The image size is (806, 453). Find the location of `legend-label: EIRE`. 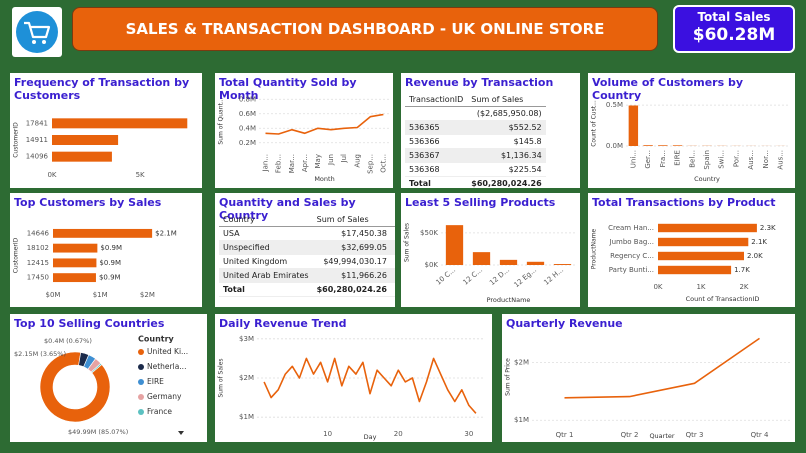

legend-label: EIRE is located at coordinates (155, 381).